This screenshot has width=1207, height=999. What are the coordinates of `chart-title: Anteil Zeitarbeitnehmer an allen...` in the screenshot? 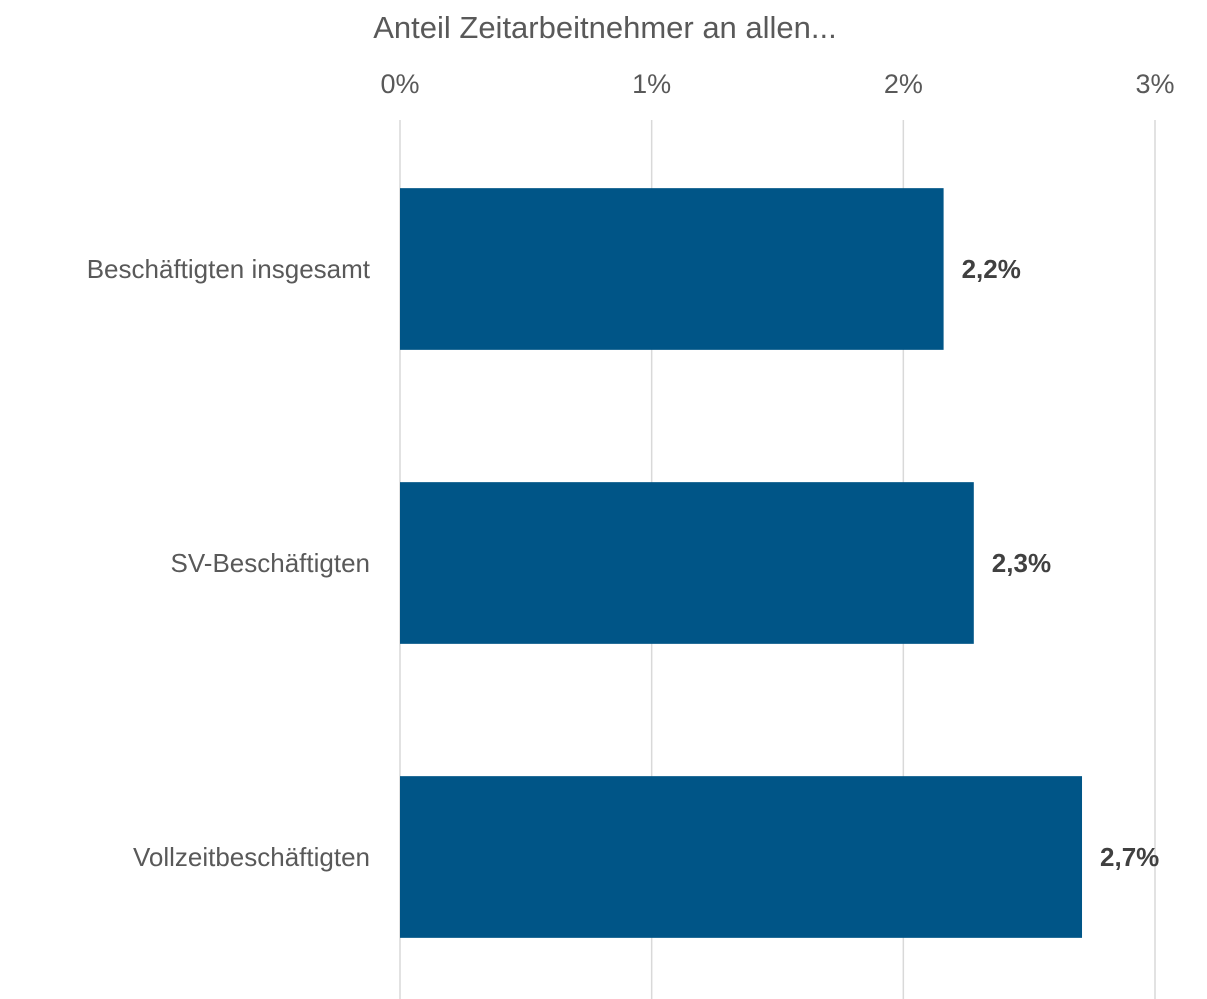 It's located at (605, 27).